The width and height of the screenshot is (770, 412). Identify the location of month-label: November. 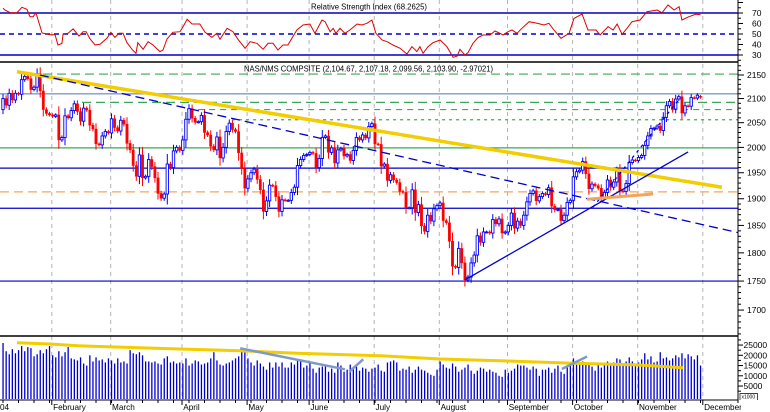
(658, 407).